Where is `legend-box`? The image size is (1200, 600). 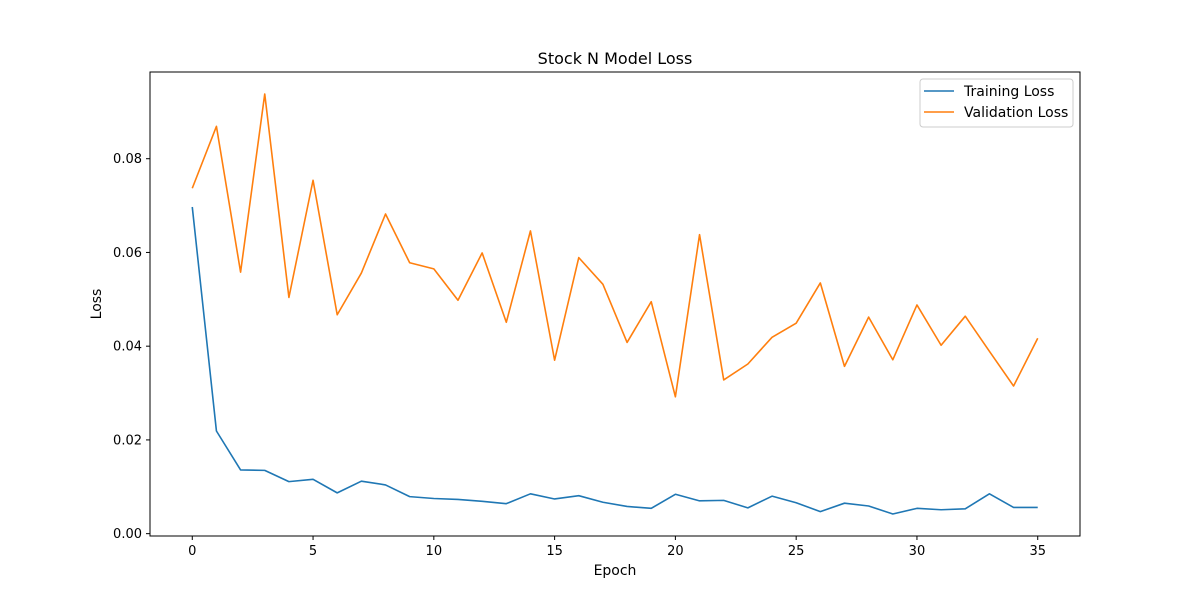 legend-box is located at coordinates (996, 103).